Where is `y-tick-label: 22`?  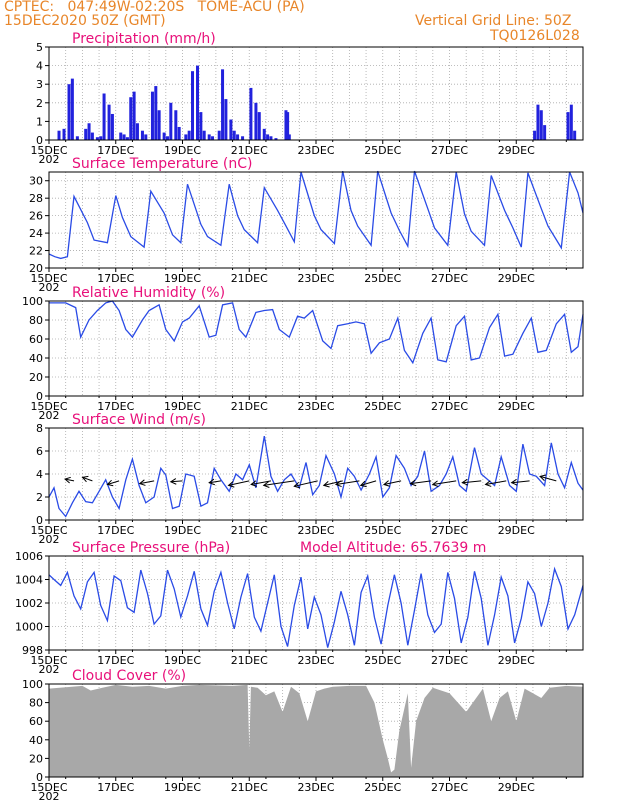
y-tick-label: 22 is located at coordinates (36, 251).